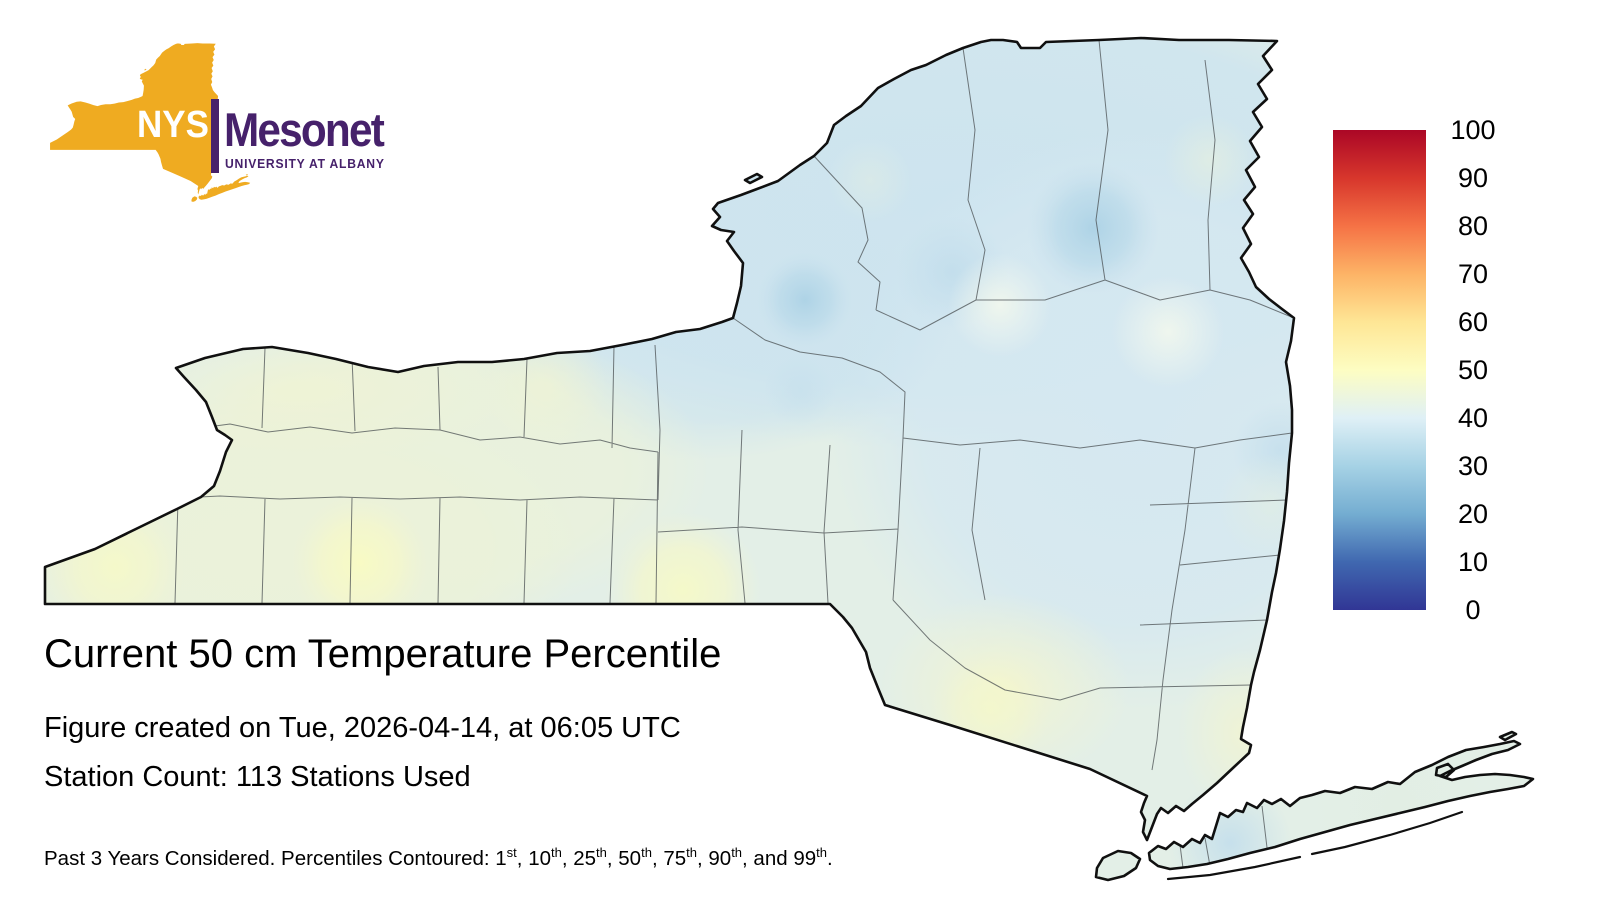 The image size is (1600, 900). Describe the element at coordinates (304, 129) in the screenshot. I see `logo-brand-text: Mesonet` at that location.